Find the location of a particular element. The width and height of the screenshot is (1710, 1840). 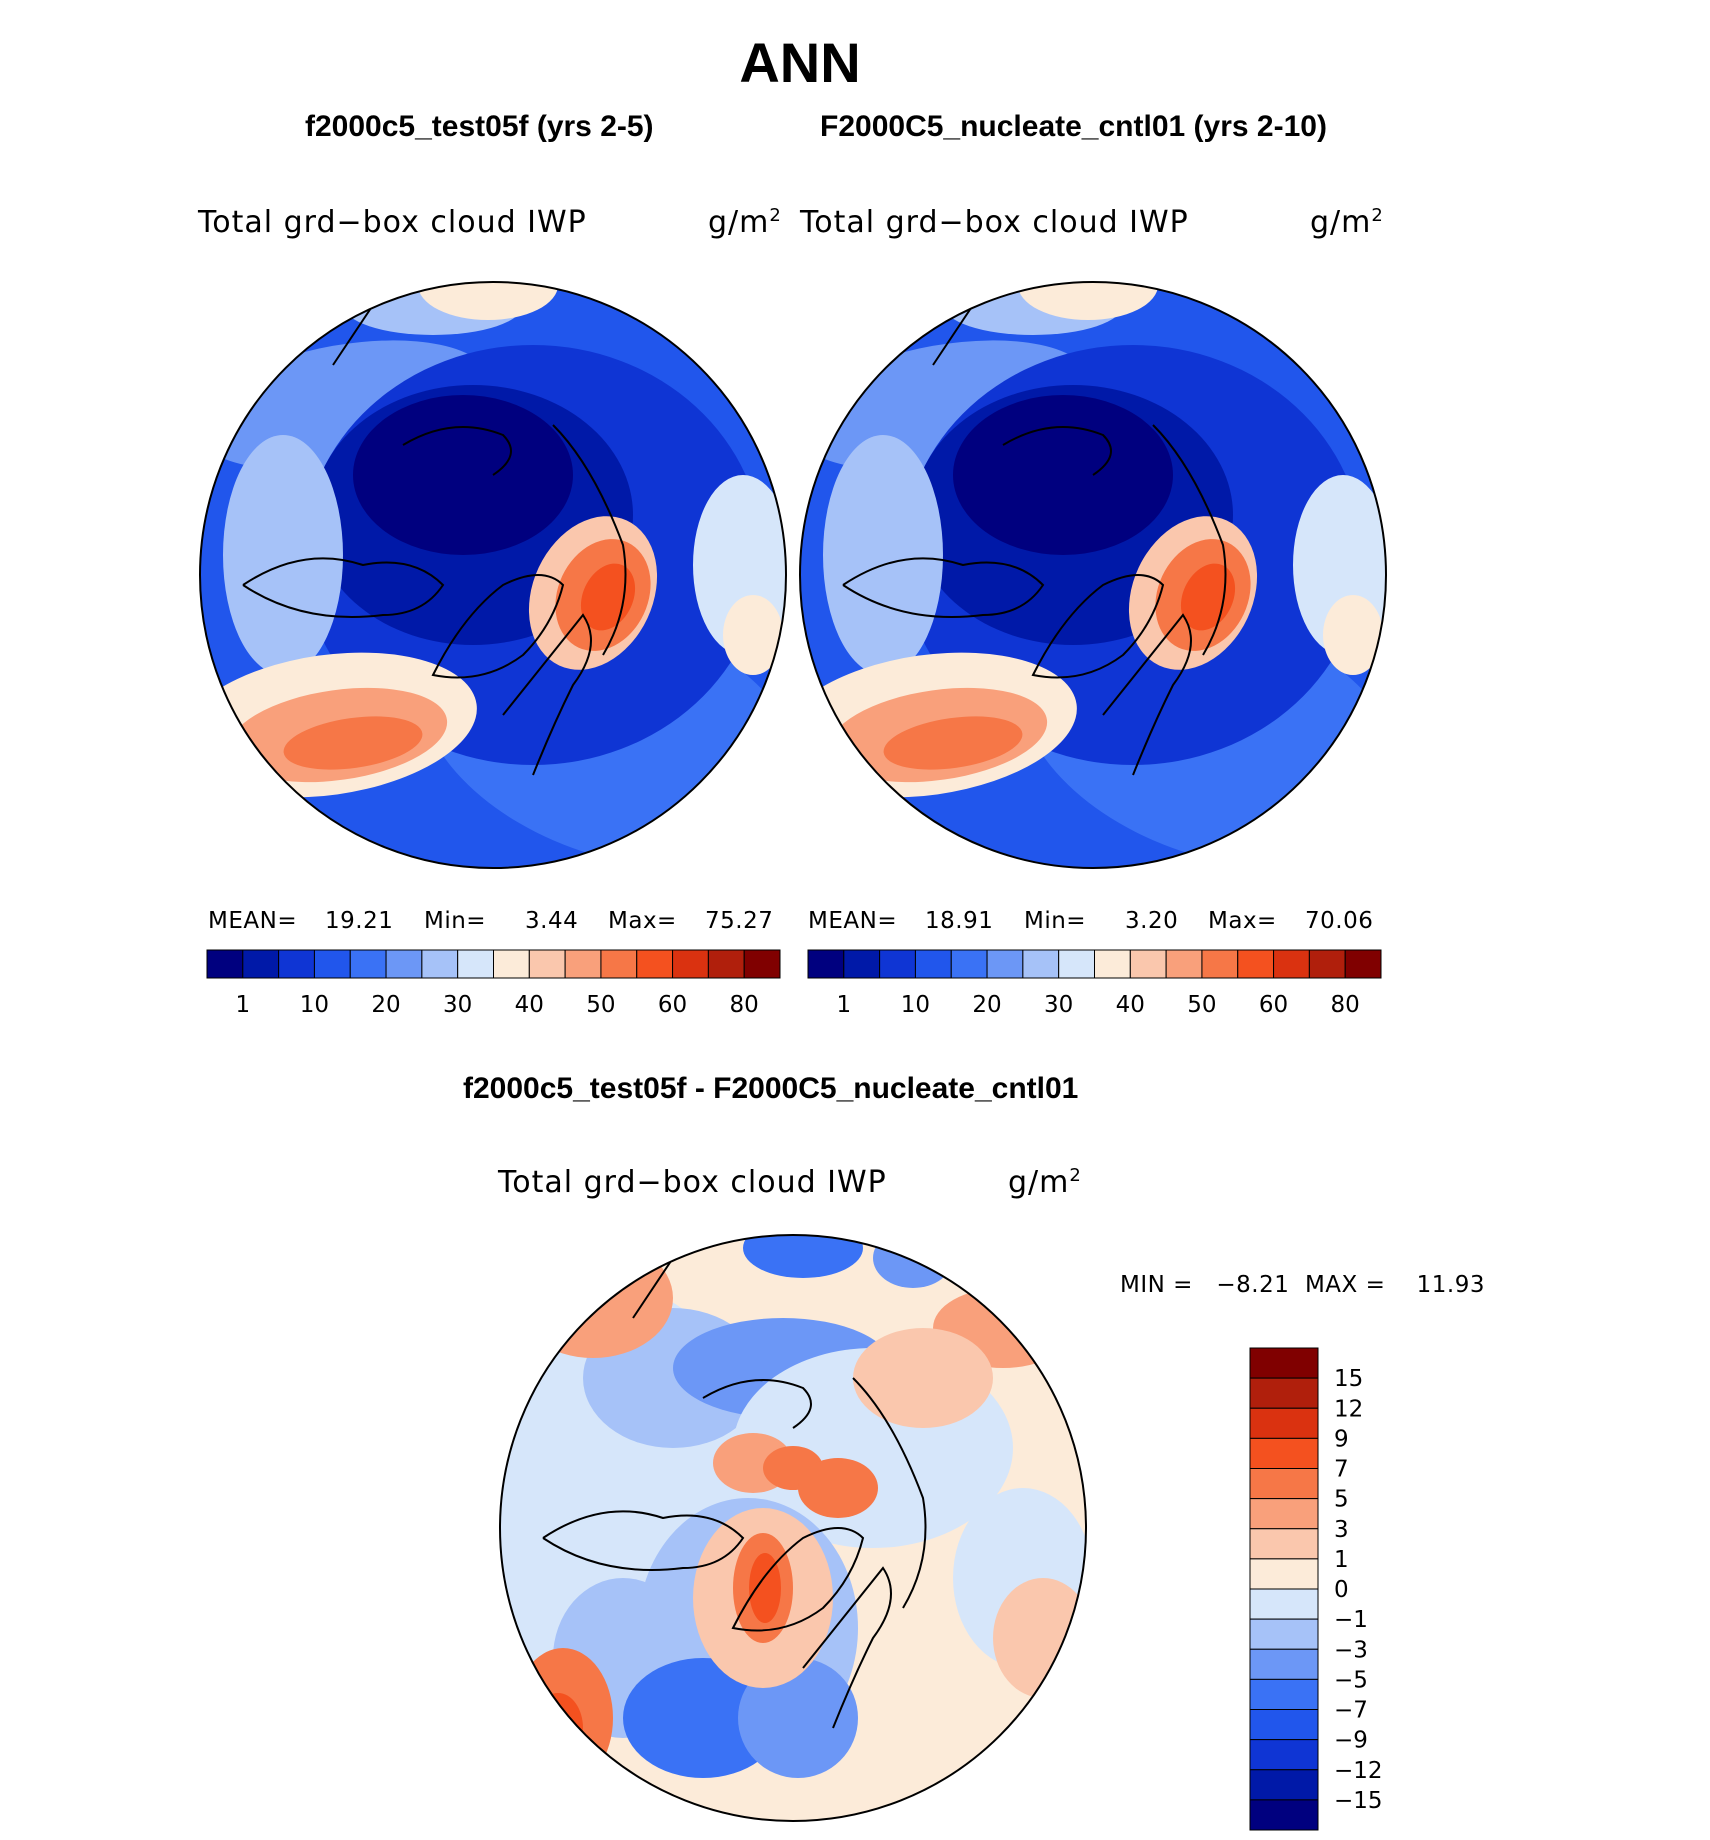

panel-1-min-value: 3.44 is located at coordinates (552, 921).